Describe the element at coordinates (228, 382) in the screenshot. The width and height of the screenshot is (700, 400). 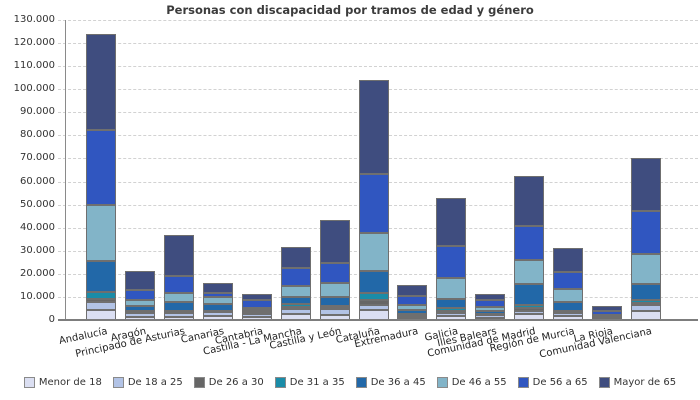
I see `legend-item: De 26 a 30` at that location.